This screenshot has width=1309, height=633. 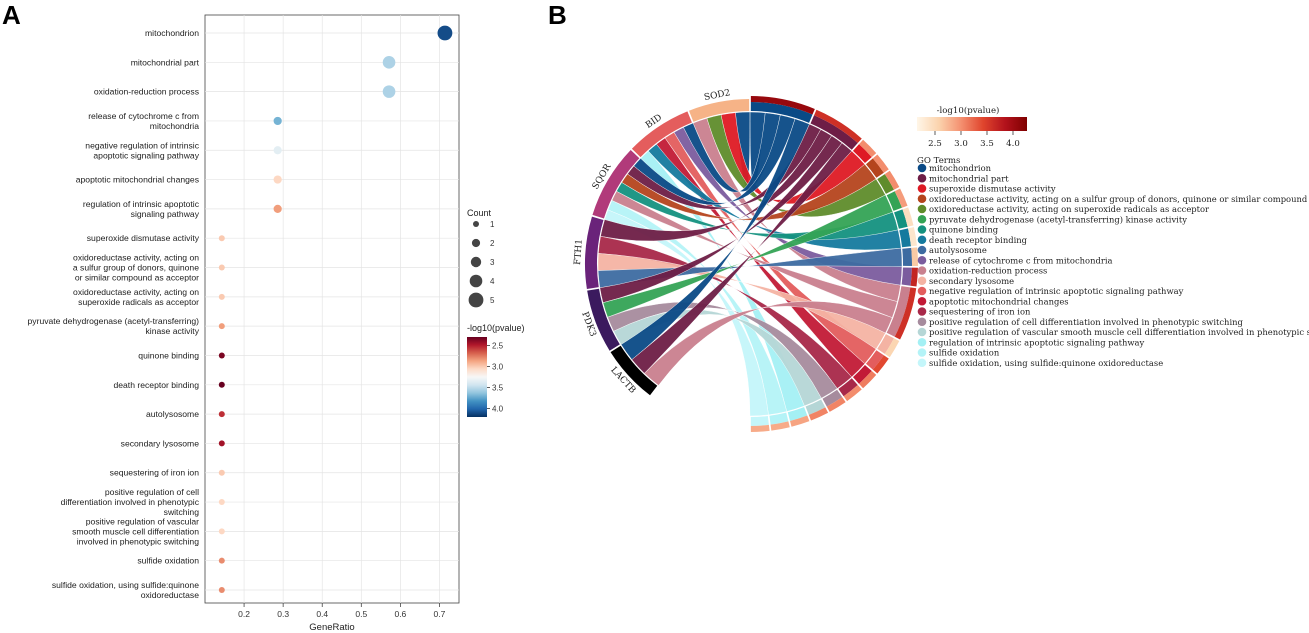 I want to click on go-term-arcs, so click(x=834, y=264).